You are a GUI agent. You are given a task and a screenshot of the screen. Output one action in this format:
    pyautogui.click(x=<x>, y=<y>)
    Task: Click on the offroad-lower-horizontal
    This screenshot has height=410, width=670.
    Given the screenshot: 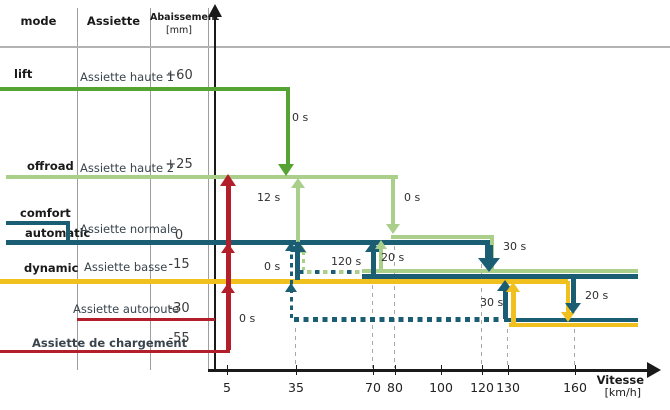 What is the action you would take?
    pyautogui.click(x=500, y=271)
    